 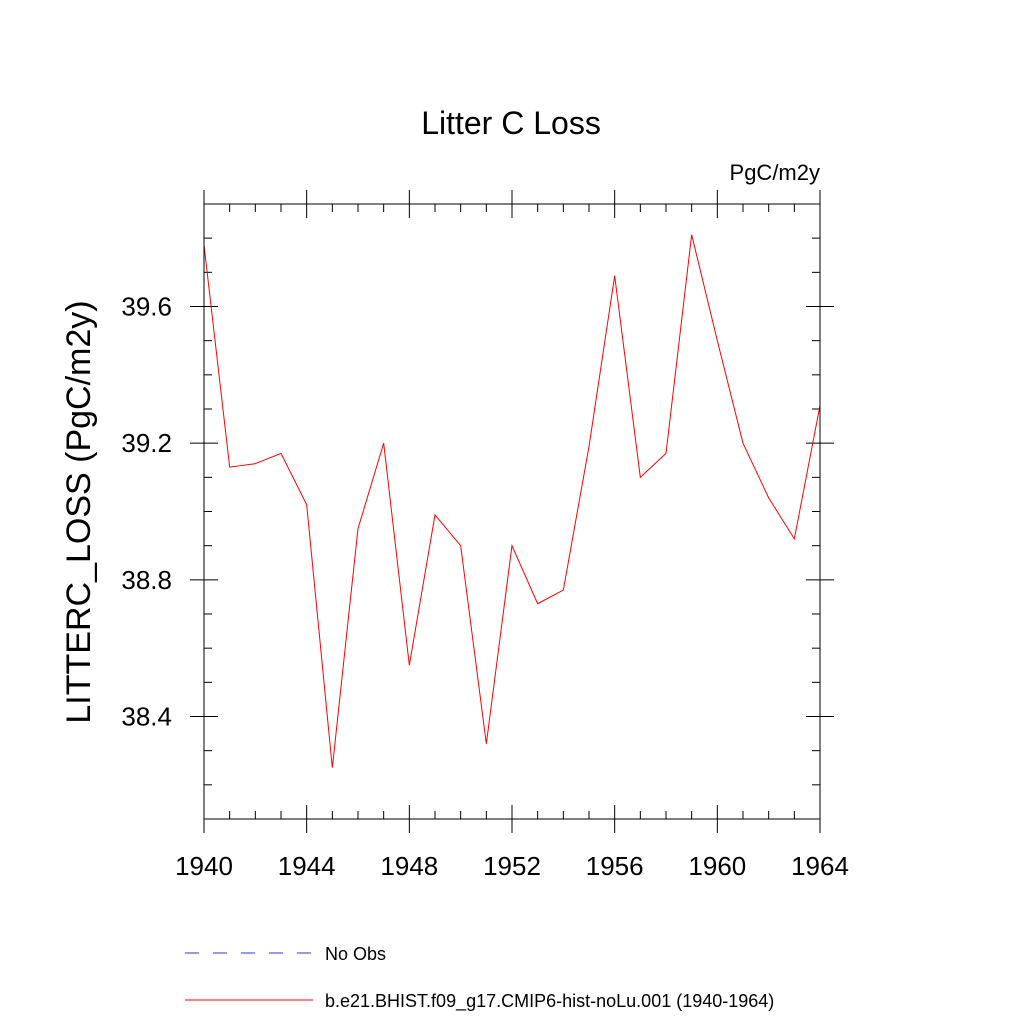 I want to click on y-axis-label: LITTERC_LOSS (PgC/m2y), so click(x=79, y=511).